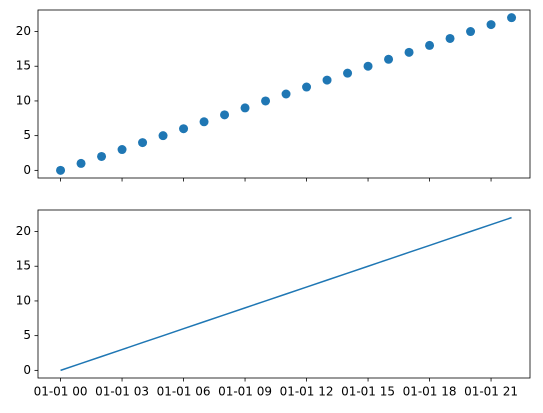  I want to click on x-tick-label: 01-01 09, so click(245, 392).